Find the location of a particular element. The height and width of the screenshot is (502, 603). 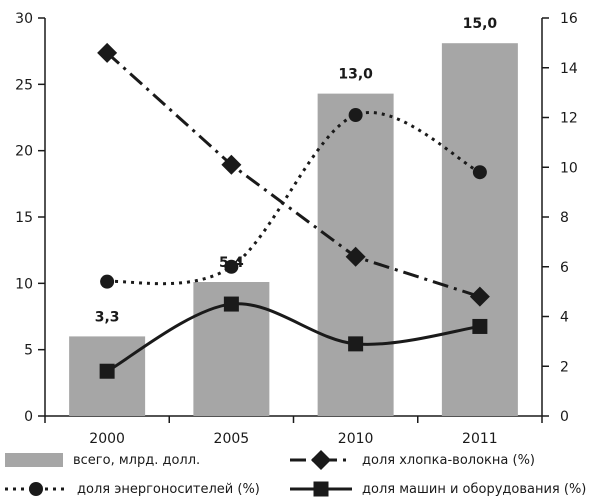

x-tick-label: 2011 is located at coordinates (480, 439).